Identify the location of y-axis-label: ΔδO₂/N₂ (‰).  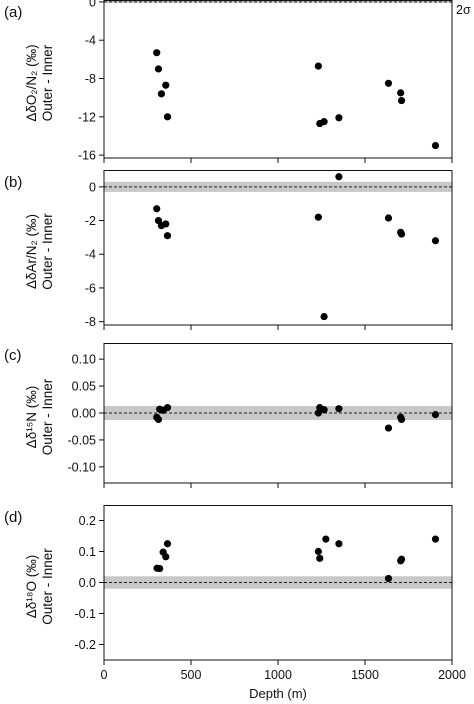
(31, 82).